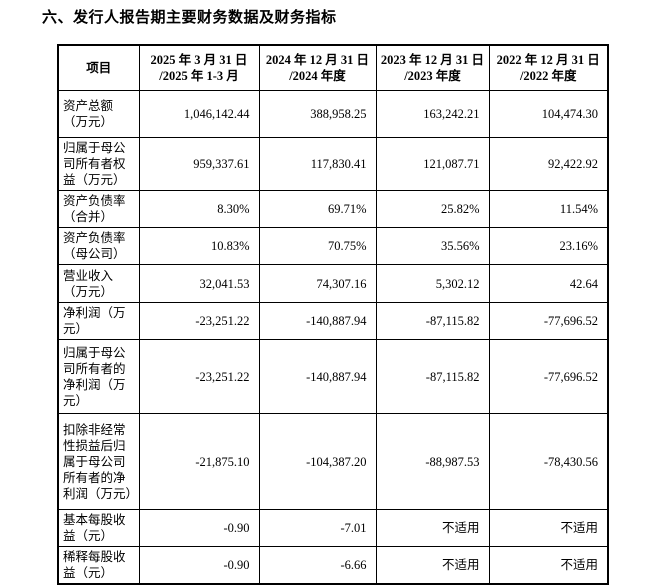 This screenshot has width=667, height=585. What do you see at coordinates (199, 67) in the screenshot?
I see `col-header-period-1: 2025 年 3 月 31 日 /2025 年 1-3 月` at bounding box center [199, 67].